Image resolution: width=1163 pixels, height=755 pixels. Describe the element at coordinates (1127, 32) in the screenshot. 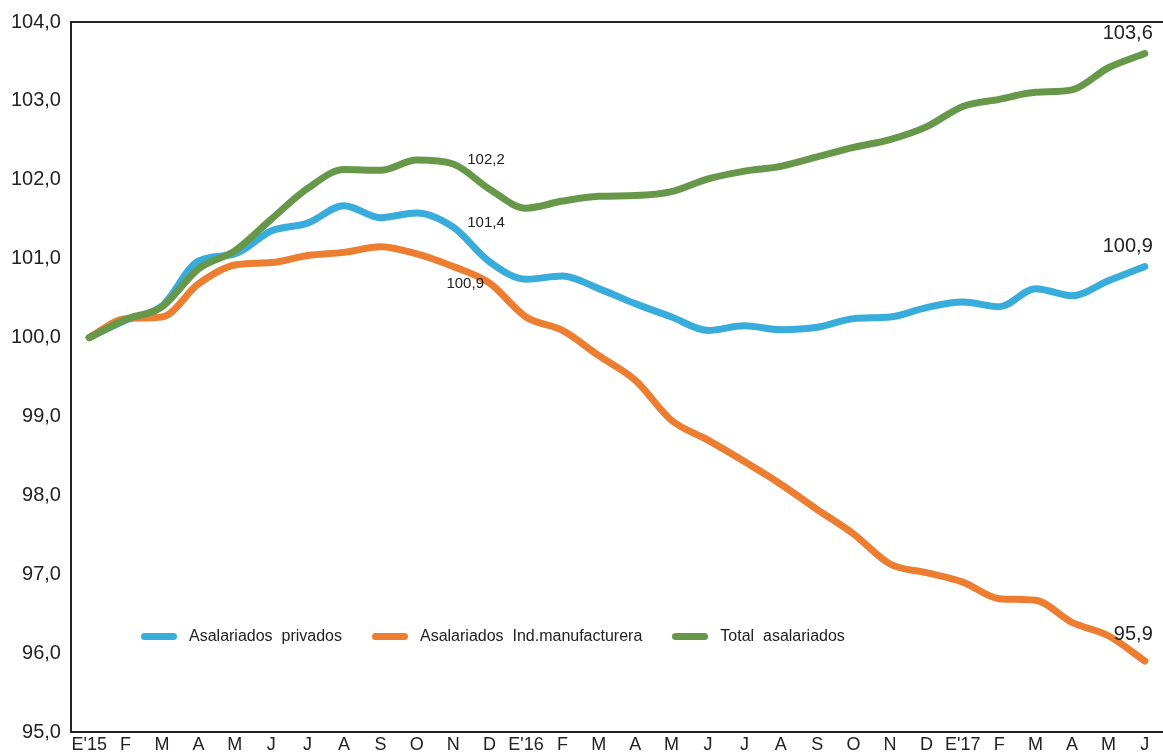

I see `data-label: 103,6` at that location.